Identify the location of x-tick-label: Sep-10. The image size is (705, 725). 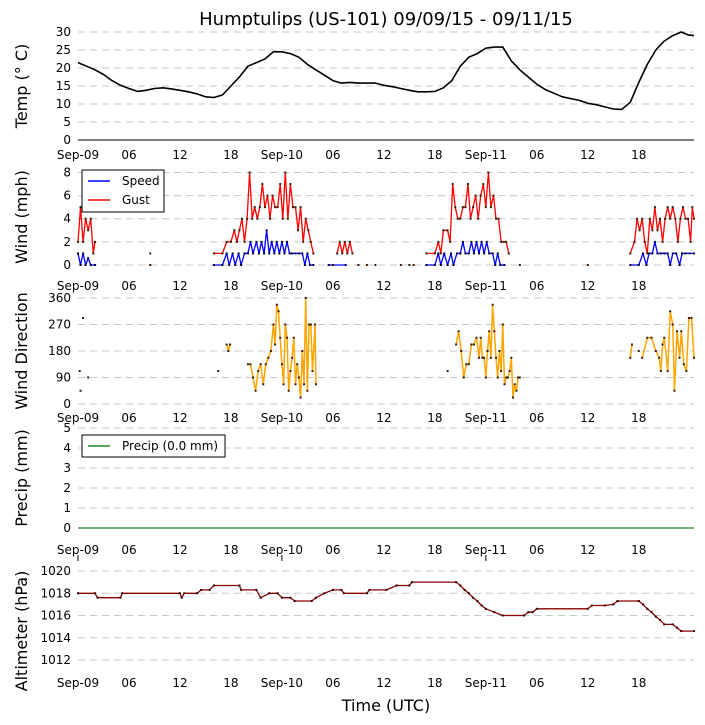
(282, 683).